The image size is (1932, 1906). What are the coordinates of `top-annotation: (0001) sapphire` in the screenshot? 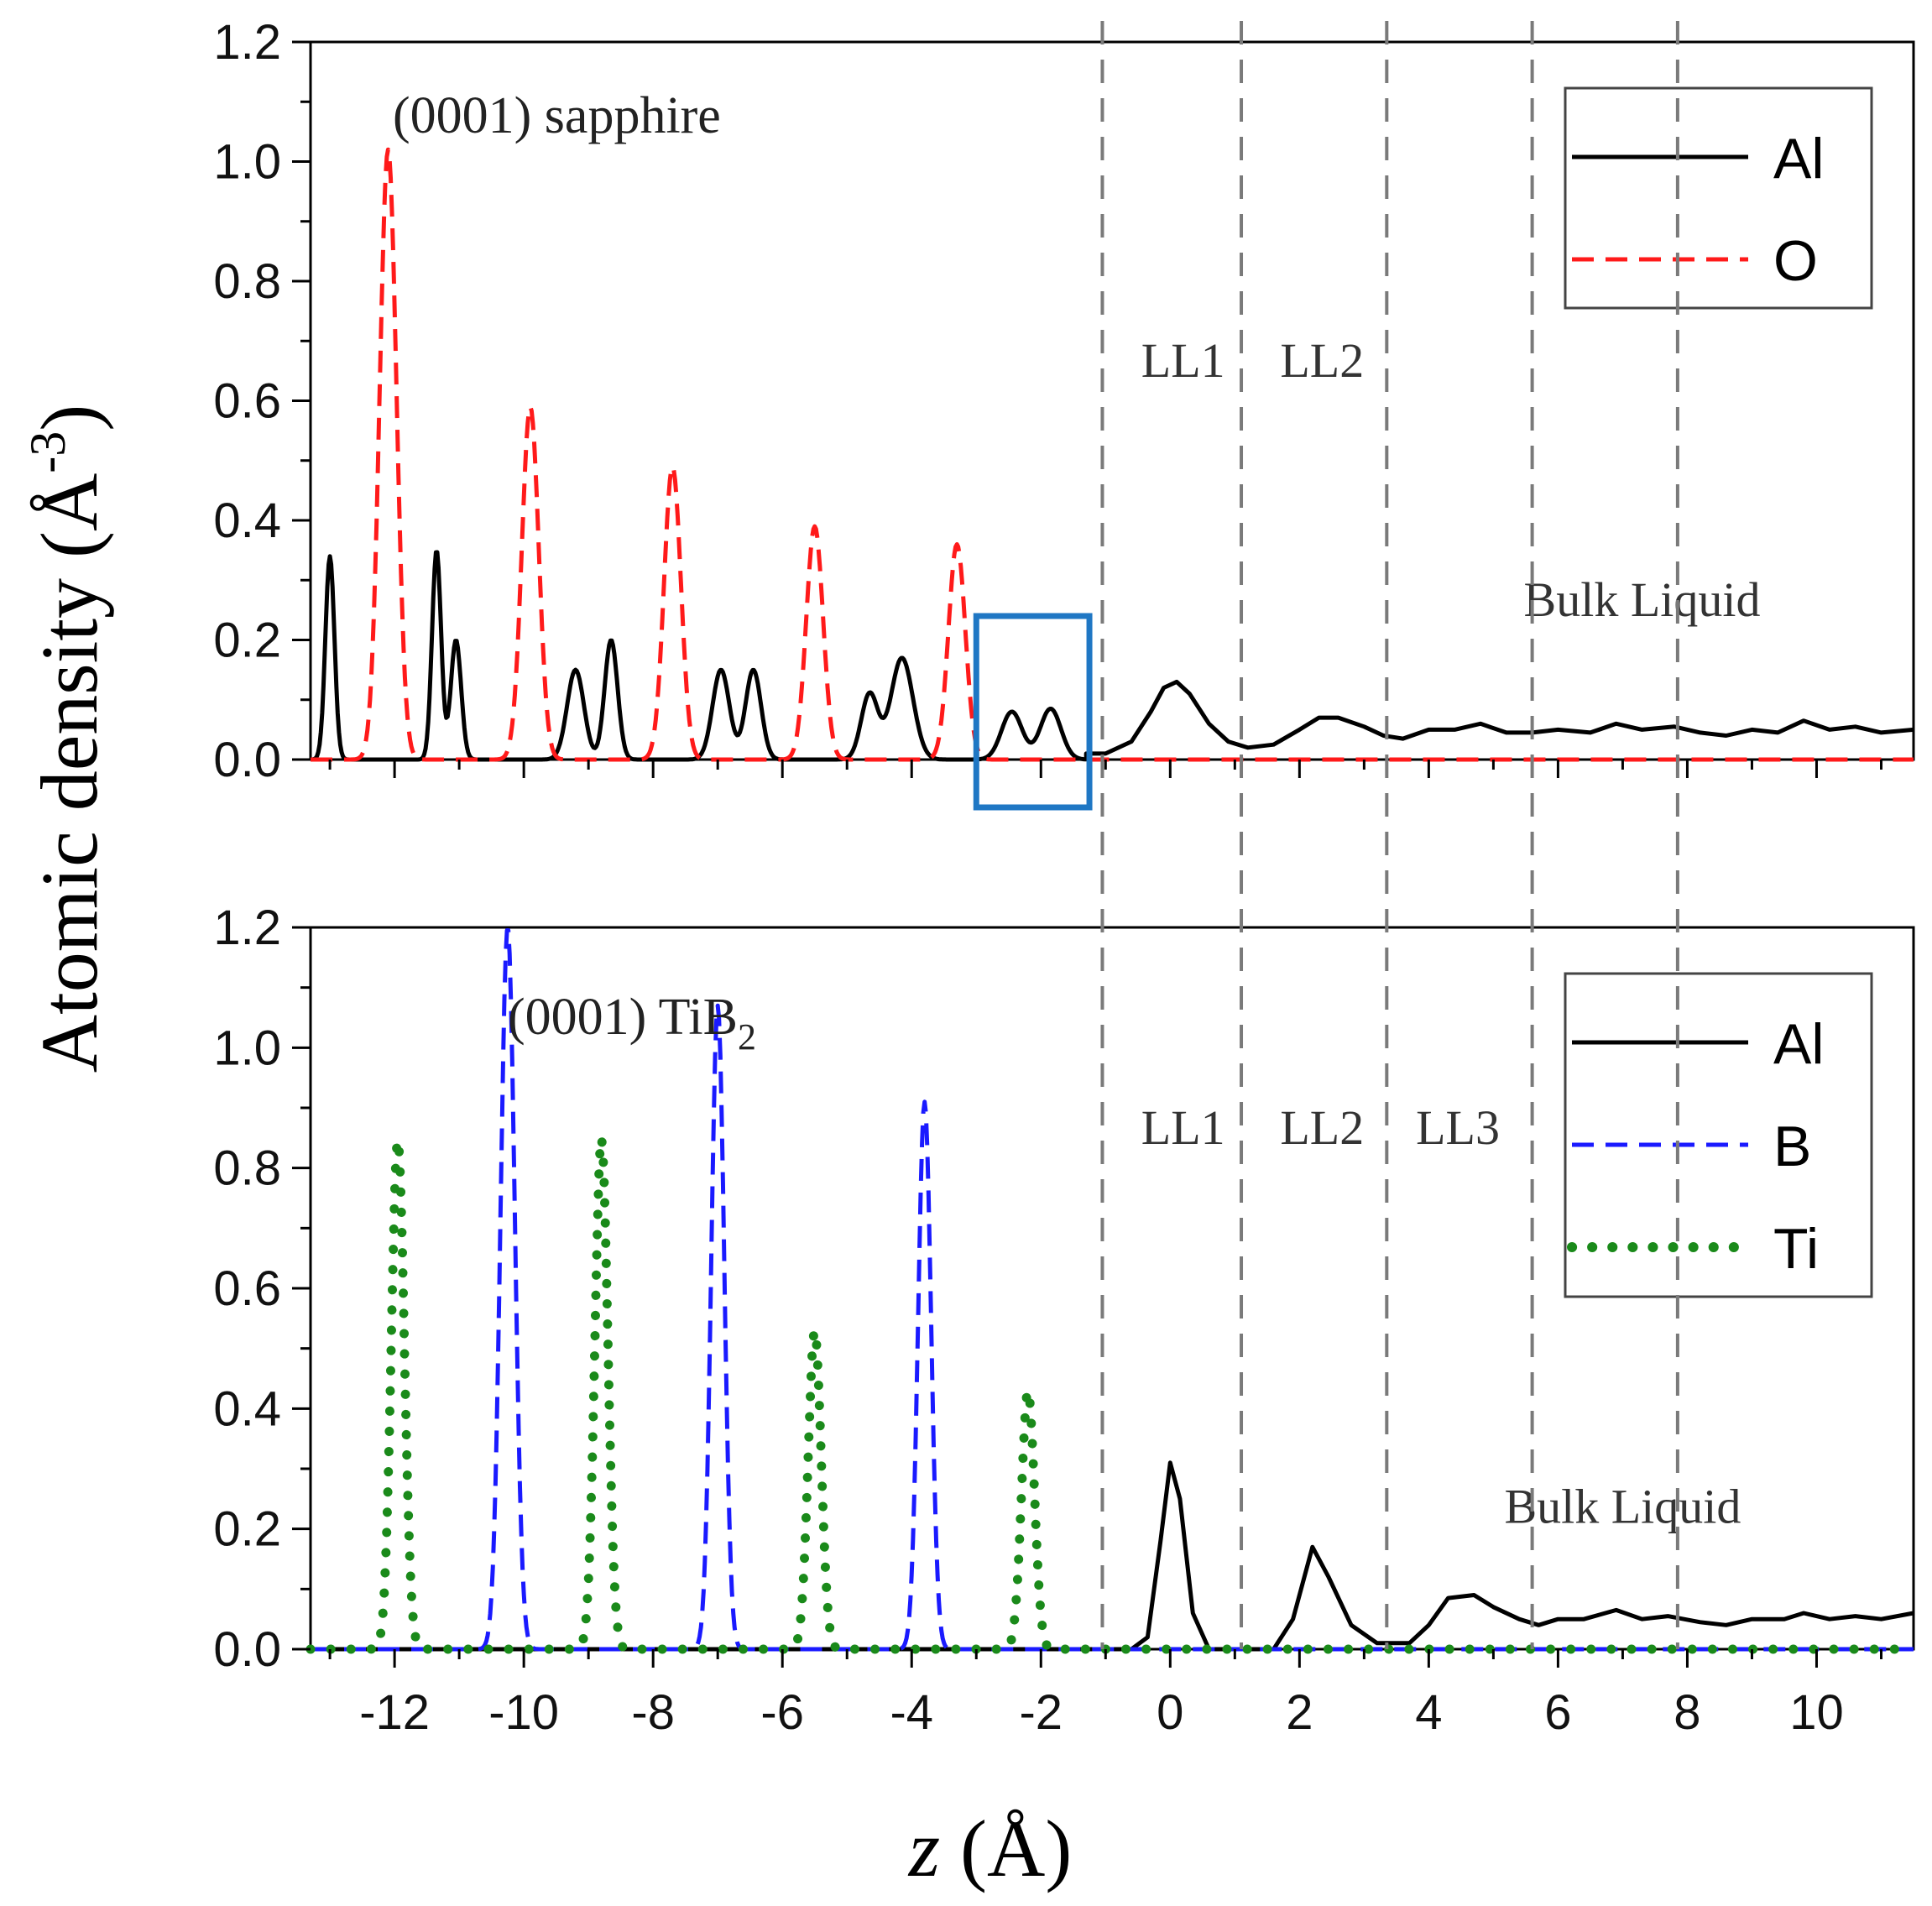 It's located at (557, 115).